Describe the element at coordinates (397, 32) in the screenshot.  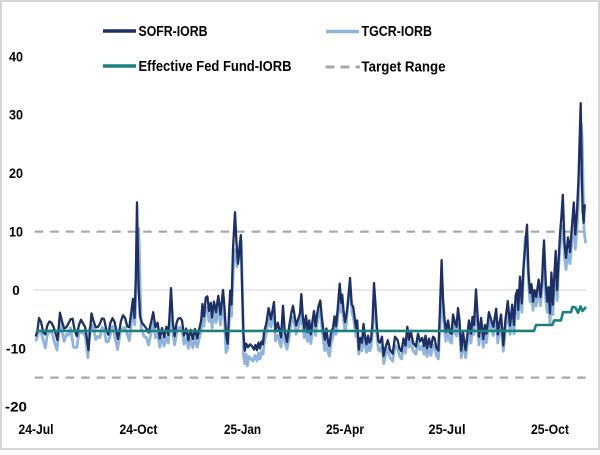
I see `svg-text: TGCR-IORB` at that location.